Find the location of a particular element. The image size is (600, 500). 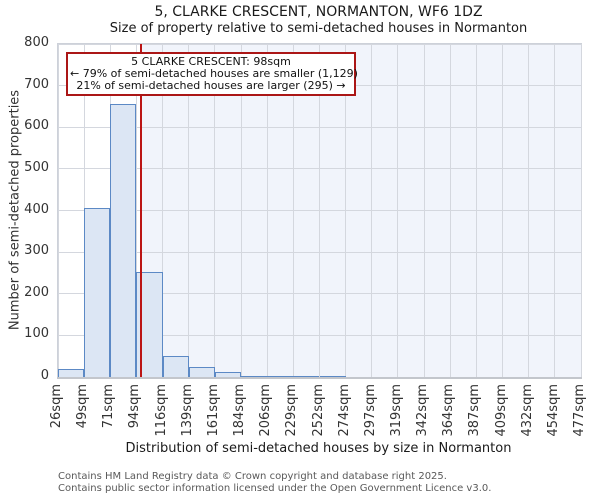

x-tick-label: 49sqm is located at coordinates (83, 406).